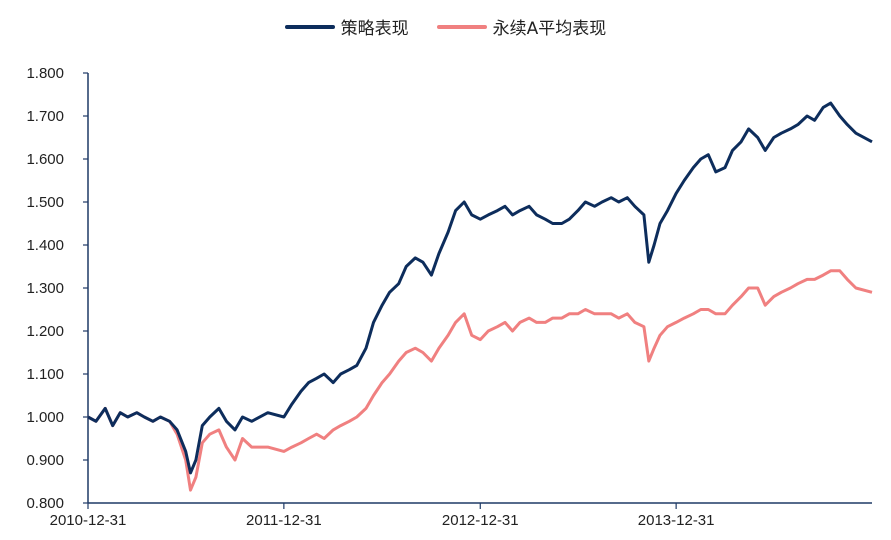 The height and width of the screenshot is (540, 891). I want to click on y-tick-label: 0.800, so click(45, 503).